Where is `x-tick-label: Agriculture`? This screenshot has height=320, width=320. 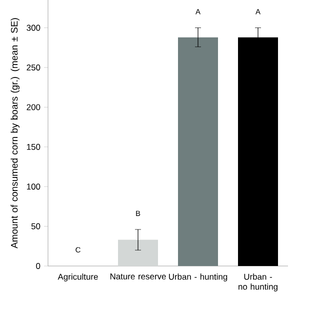
x-tick-label: Agriculture is located at coordinates (78, 278).